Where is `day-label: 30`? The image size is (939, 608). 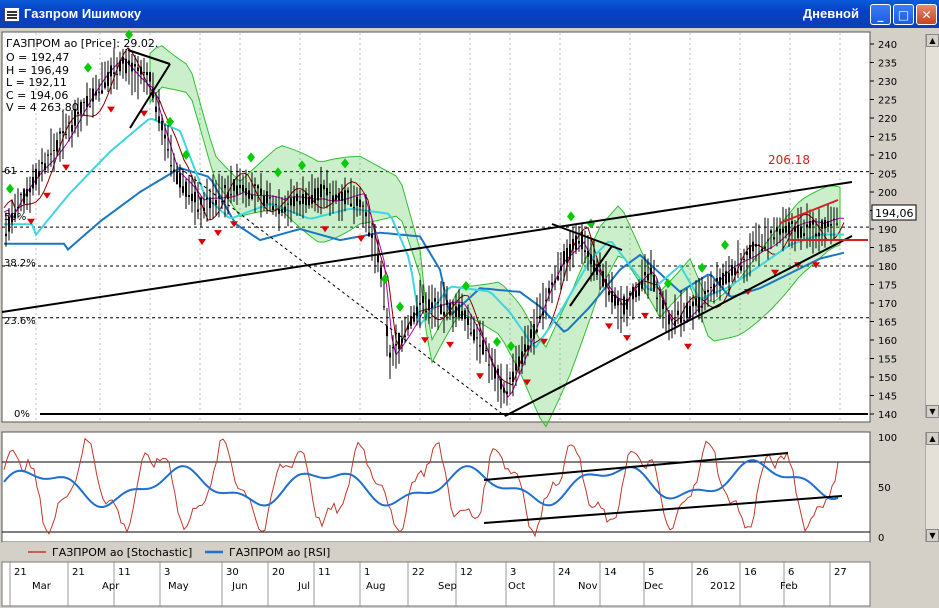
day-label: 30 is located at coordinates (232, 572).